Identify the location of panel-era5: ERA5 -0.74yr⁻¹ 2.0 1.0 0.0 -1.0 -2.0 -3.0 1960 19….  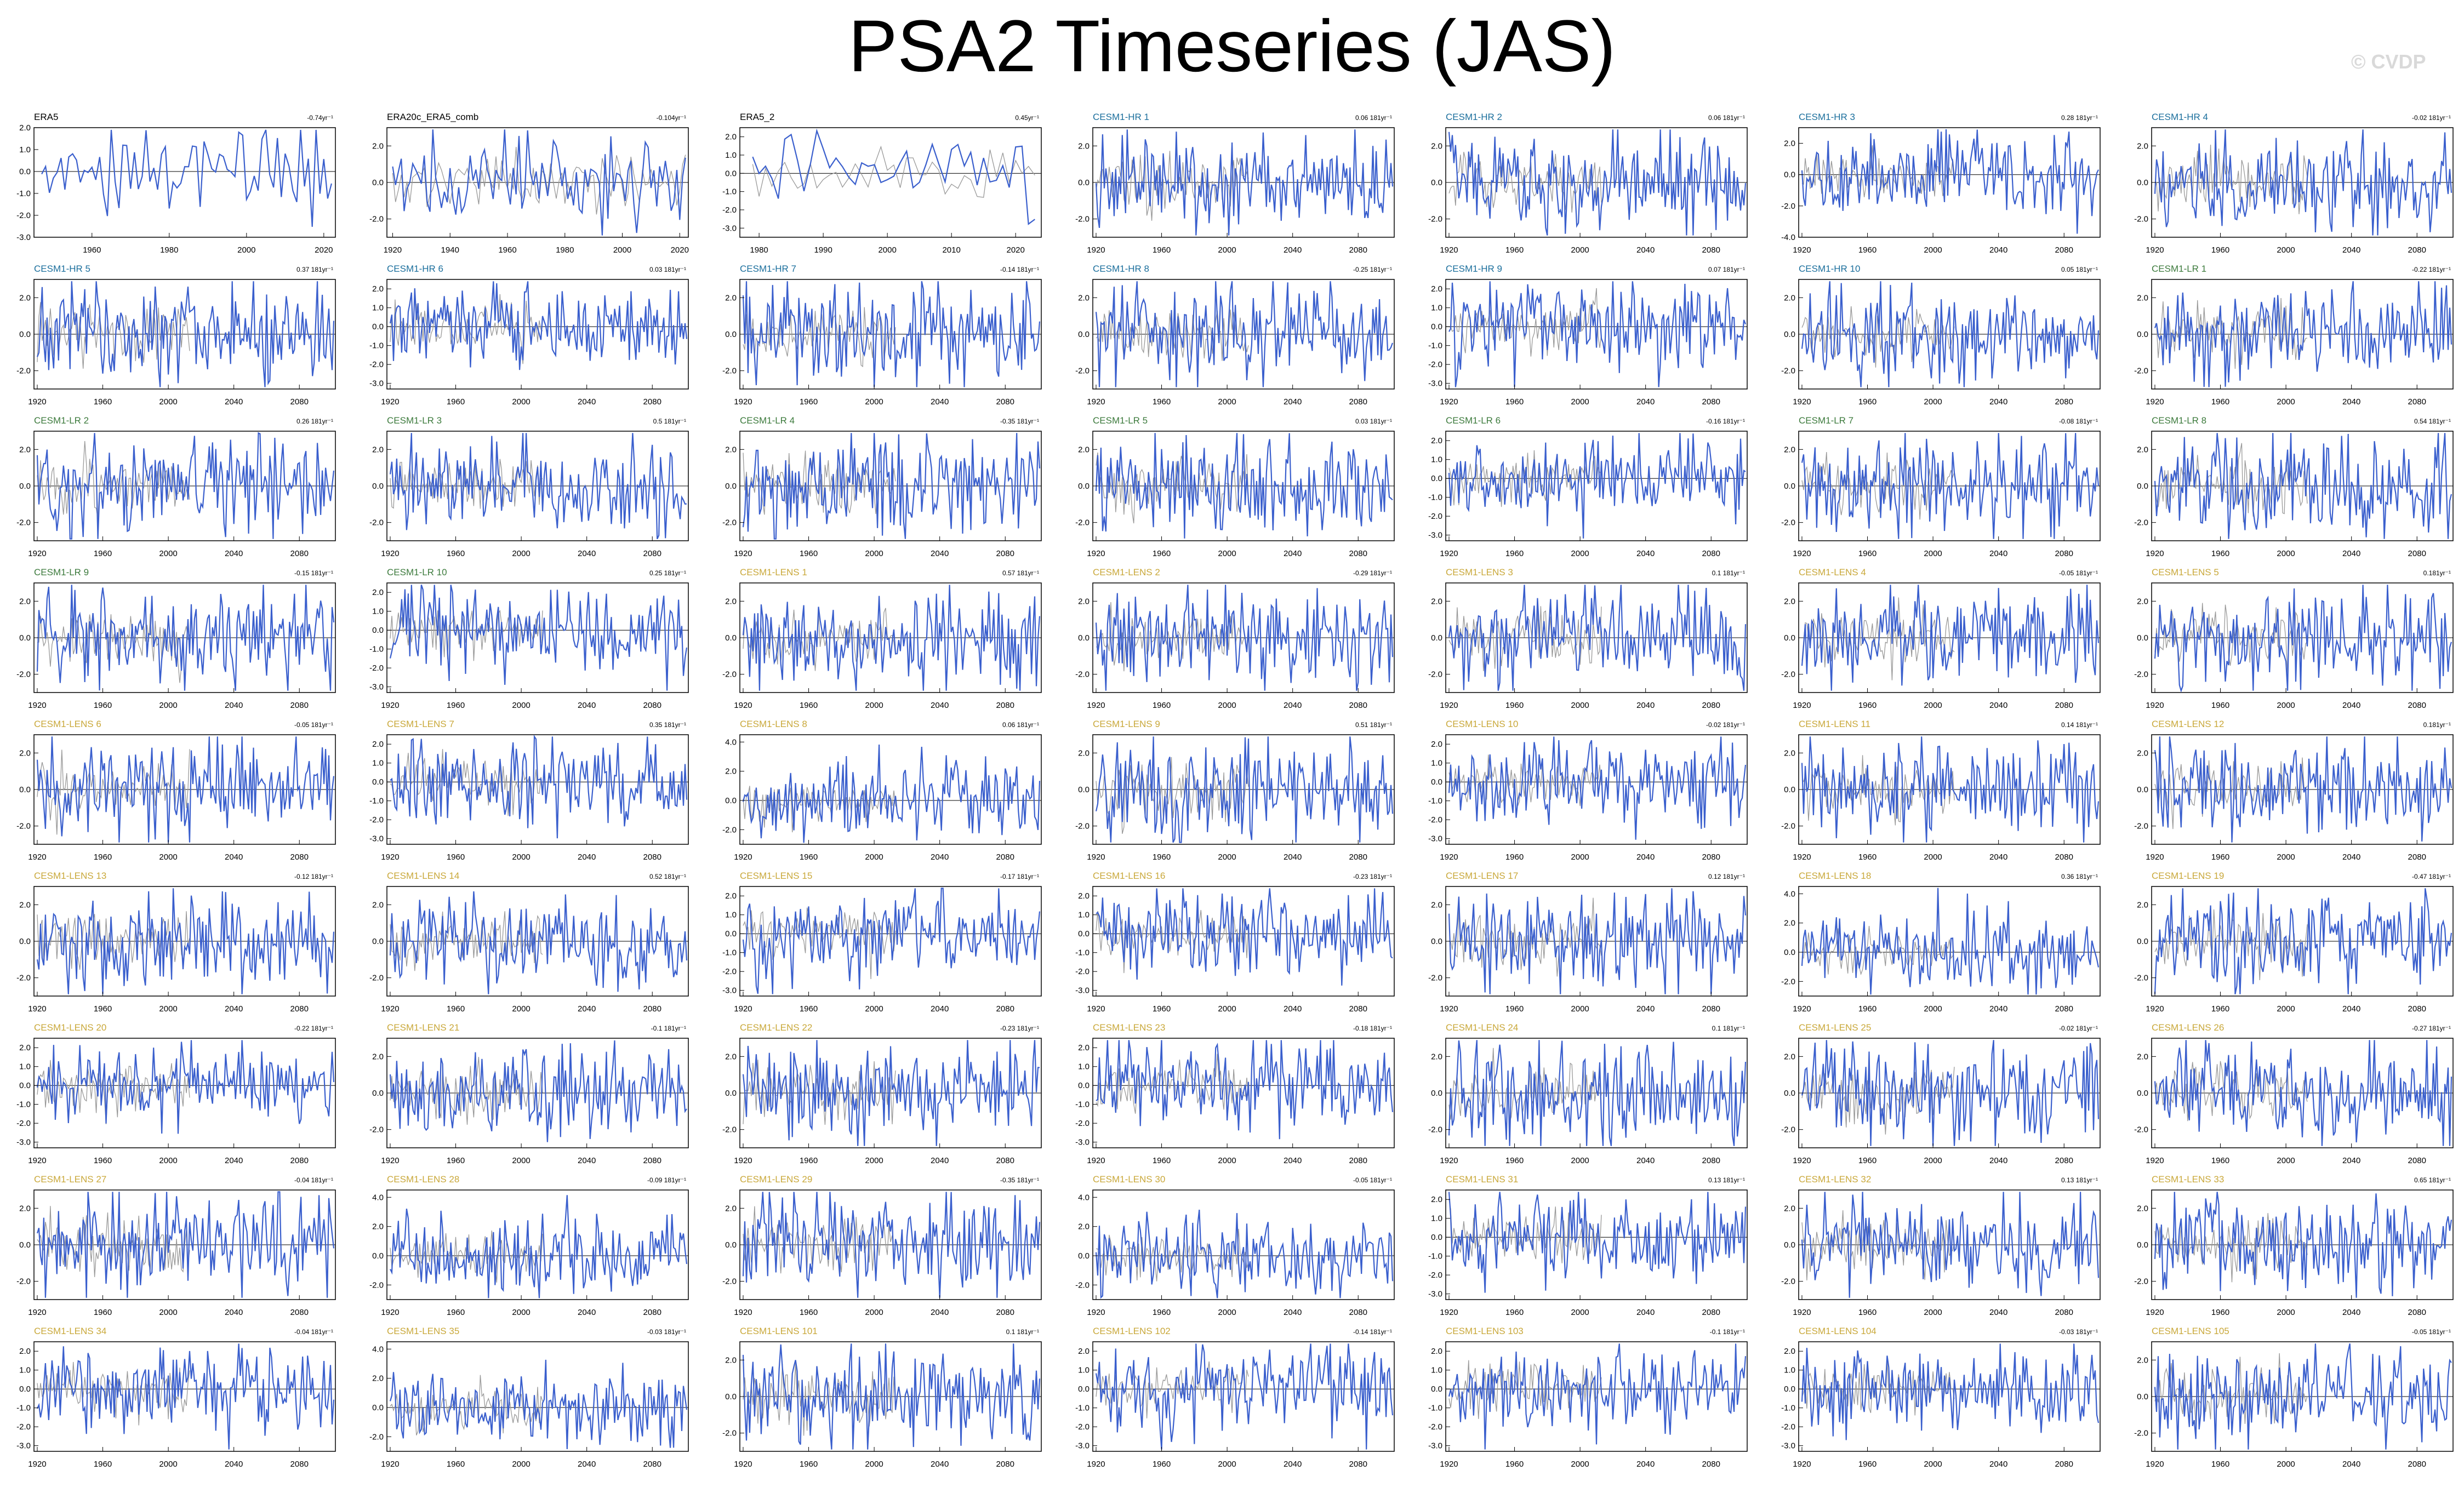
(176, 183).